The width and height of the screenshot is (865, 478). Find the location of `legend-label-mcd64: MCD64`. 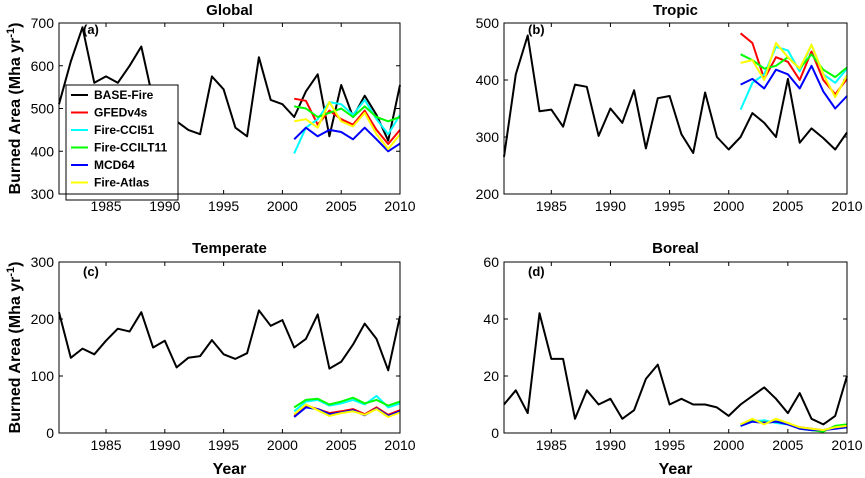

legend-label-mcd64: MCD64 is located at coordinates (114, 165).